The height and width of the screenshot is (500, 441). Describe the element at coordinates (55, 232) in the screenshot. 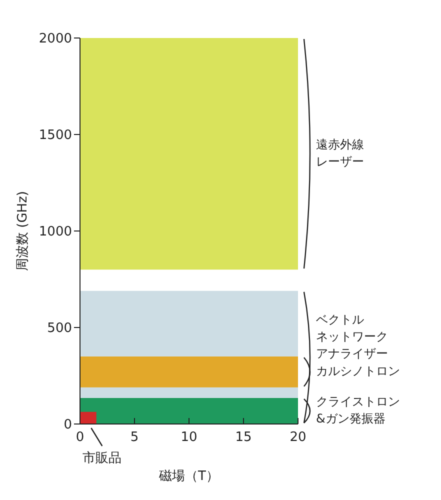

I see `y-tick-label: 1000` at that location.